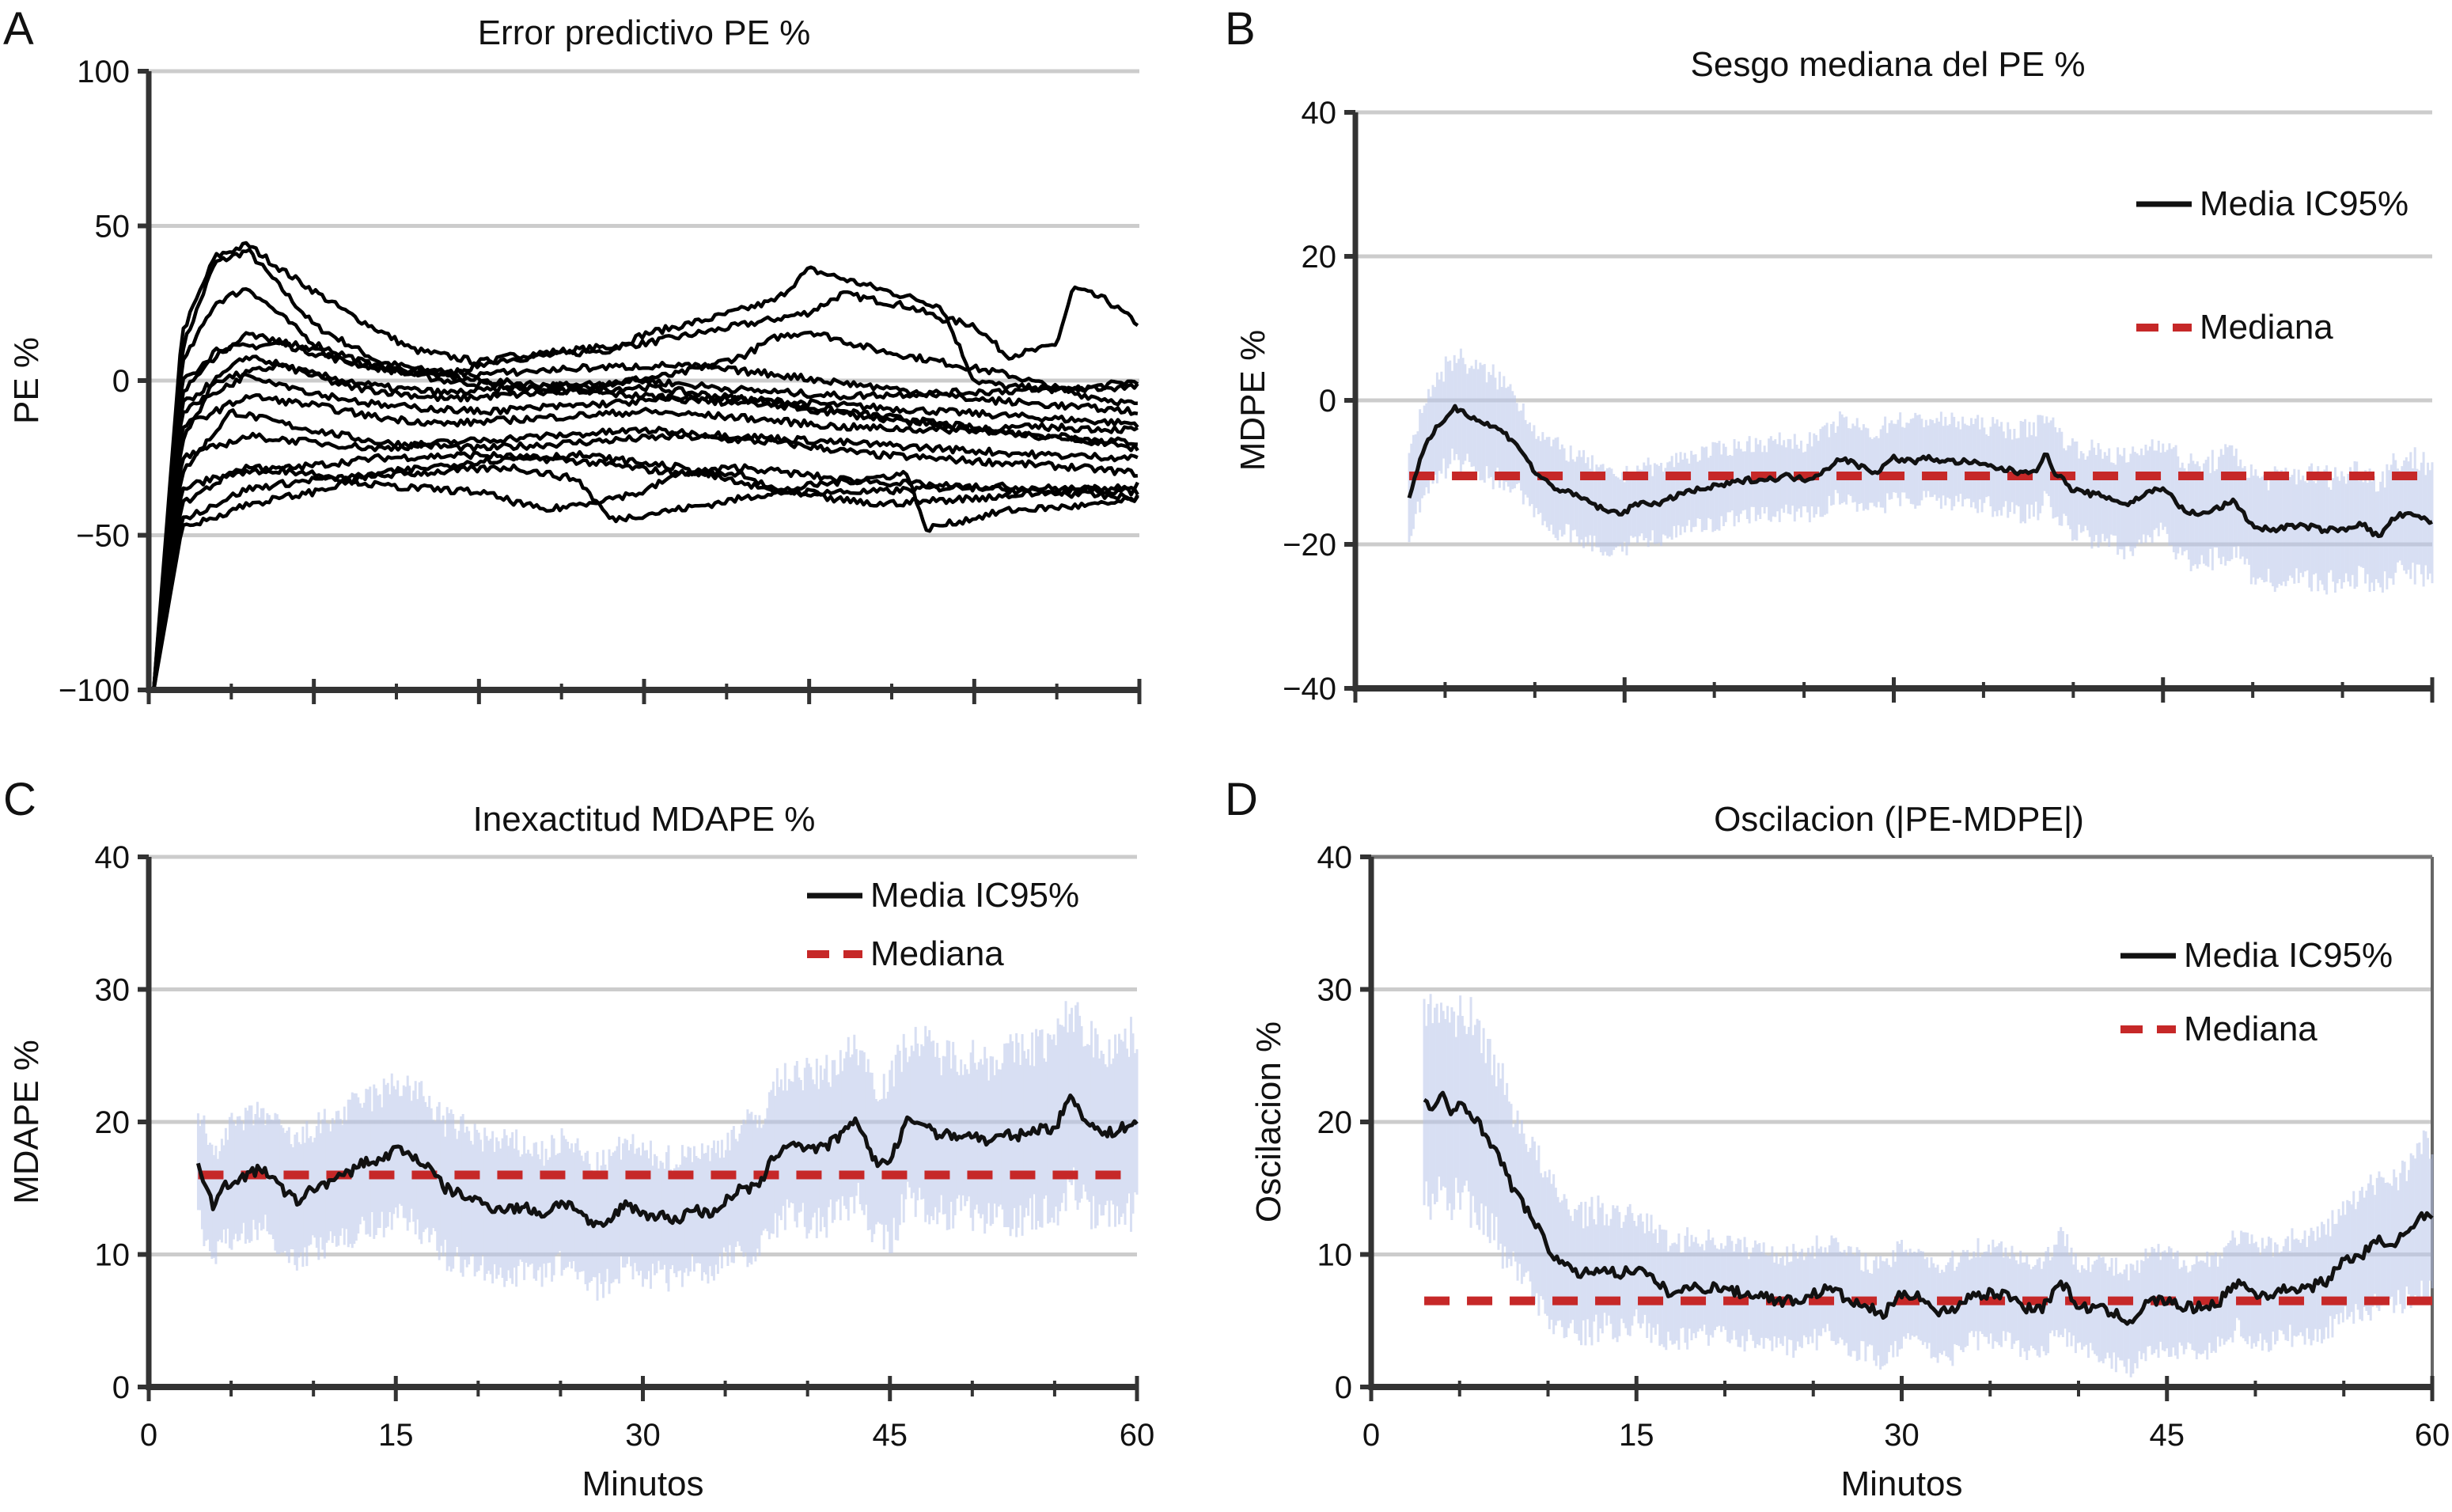 The width and height of the screenshot is (2452, 1512). I want to click on panel-letter: D, so click(1241, 799).